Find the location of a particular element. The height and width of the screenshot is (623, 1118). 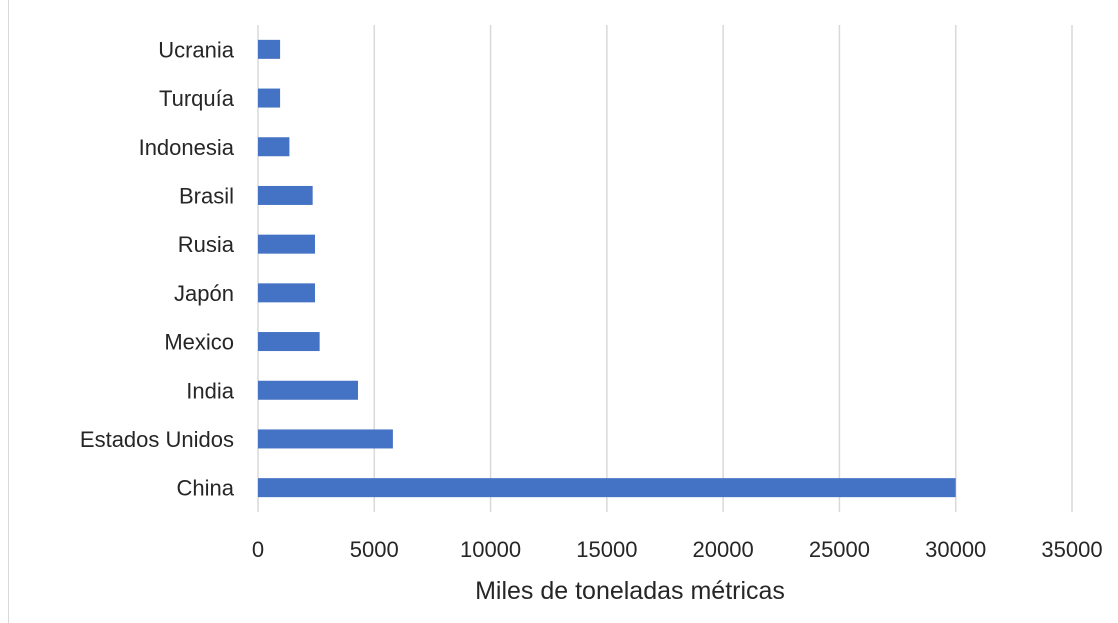

bar-rusia is located at coordinates (286, 244).